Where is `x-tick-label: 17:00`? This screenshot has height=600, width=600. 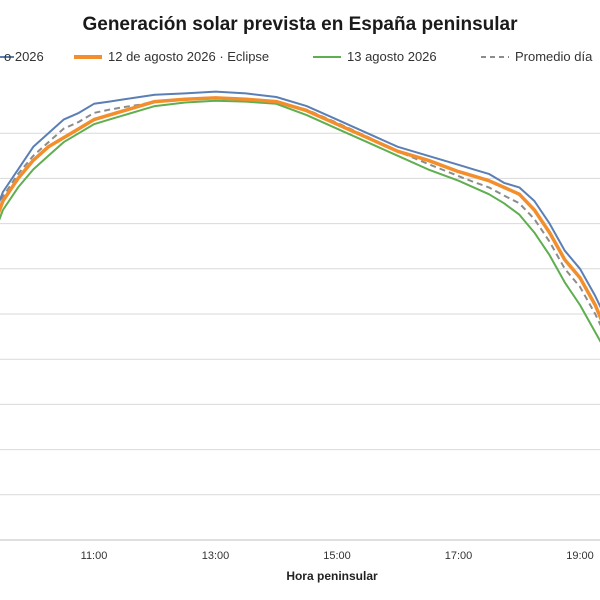 x-tick-label: 17:00 is located at coordinates (459, 556).